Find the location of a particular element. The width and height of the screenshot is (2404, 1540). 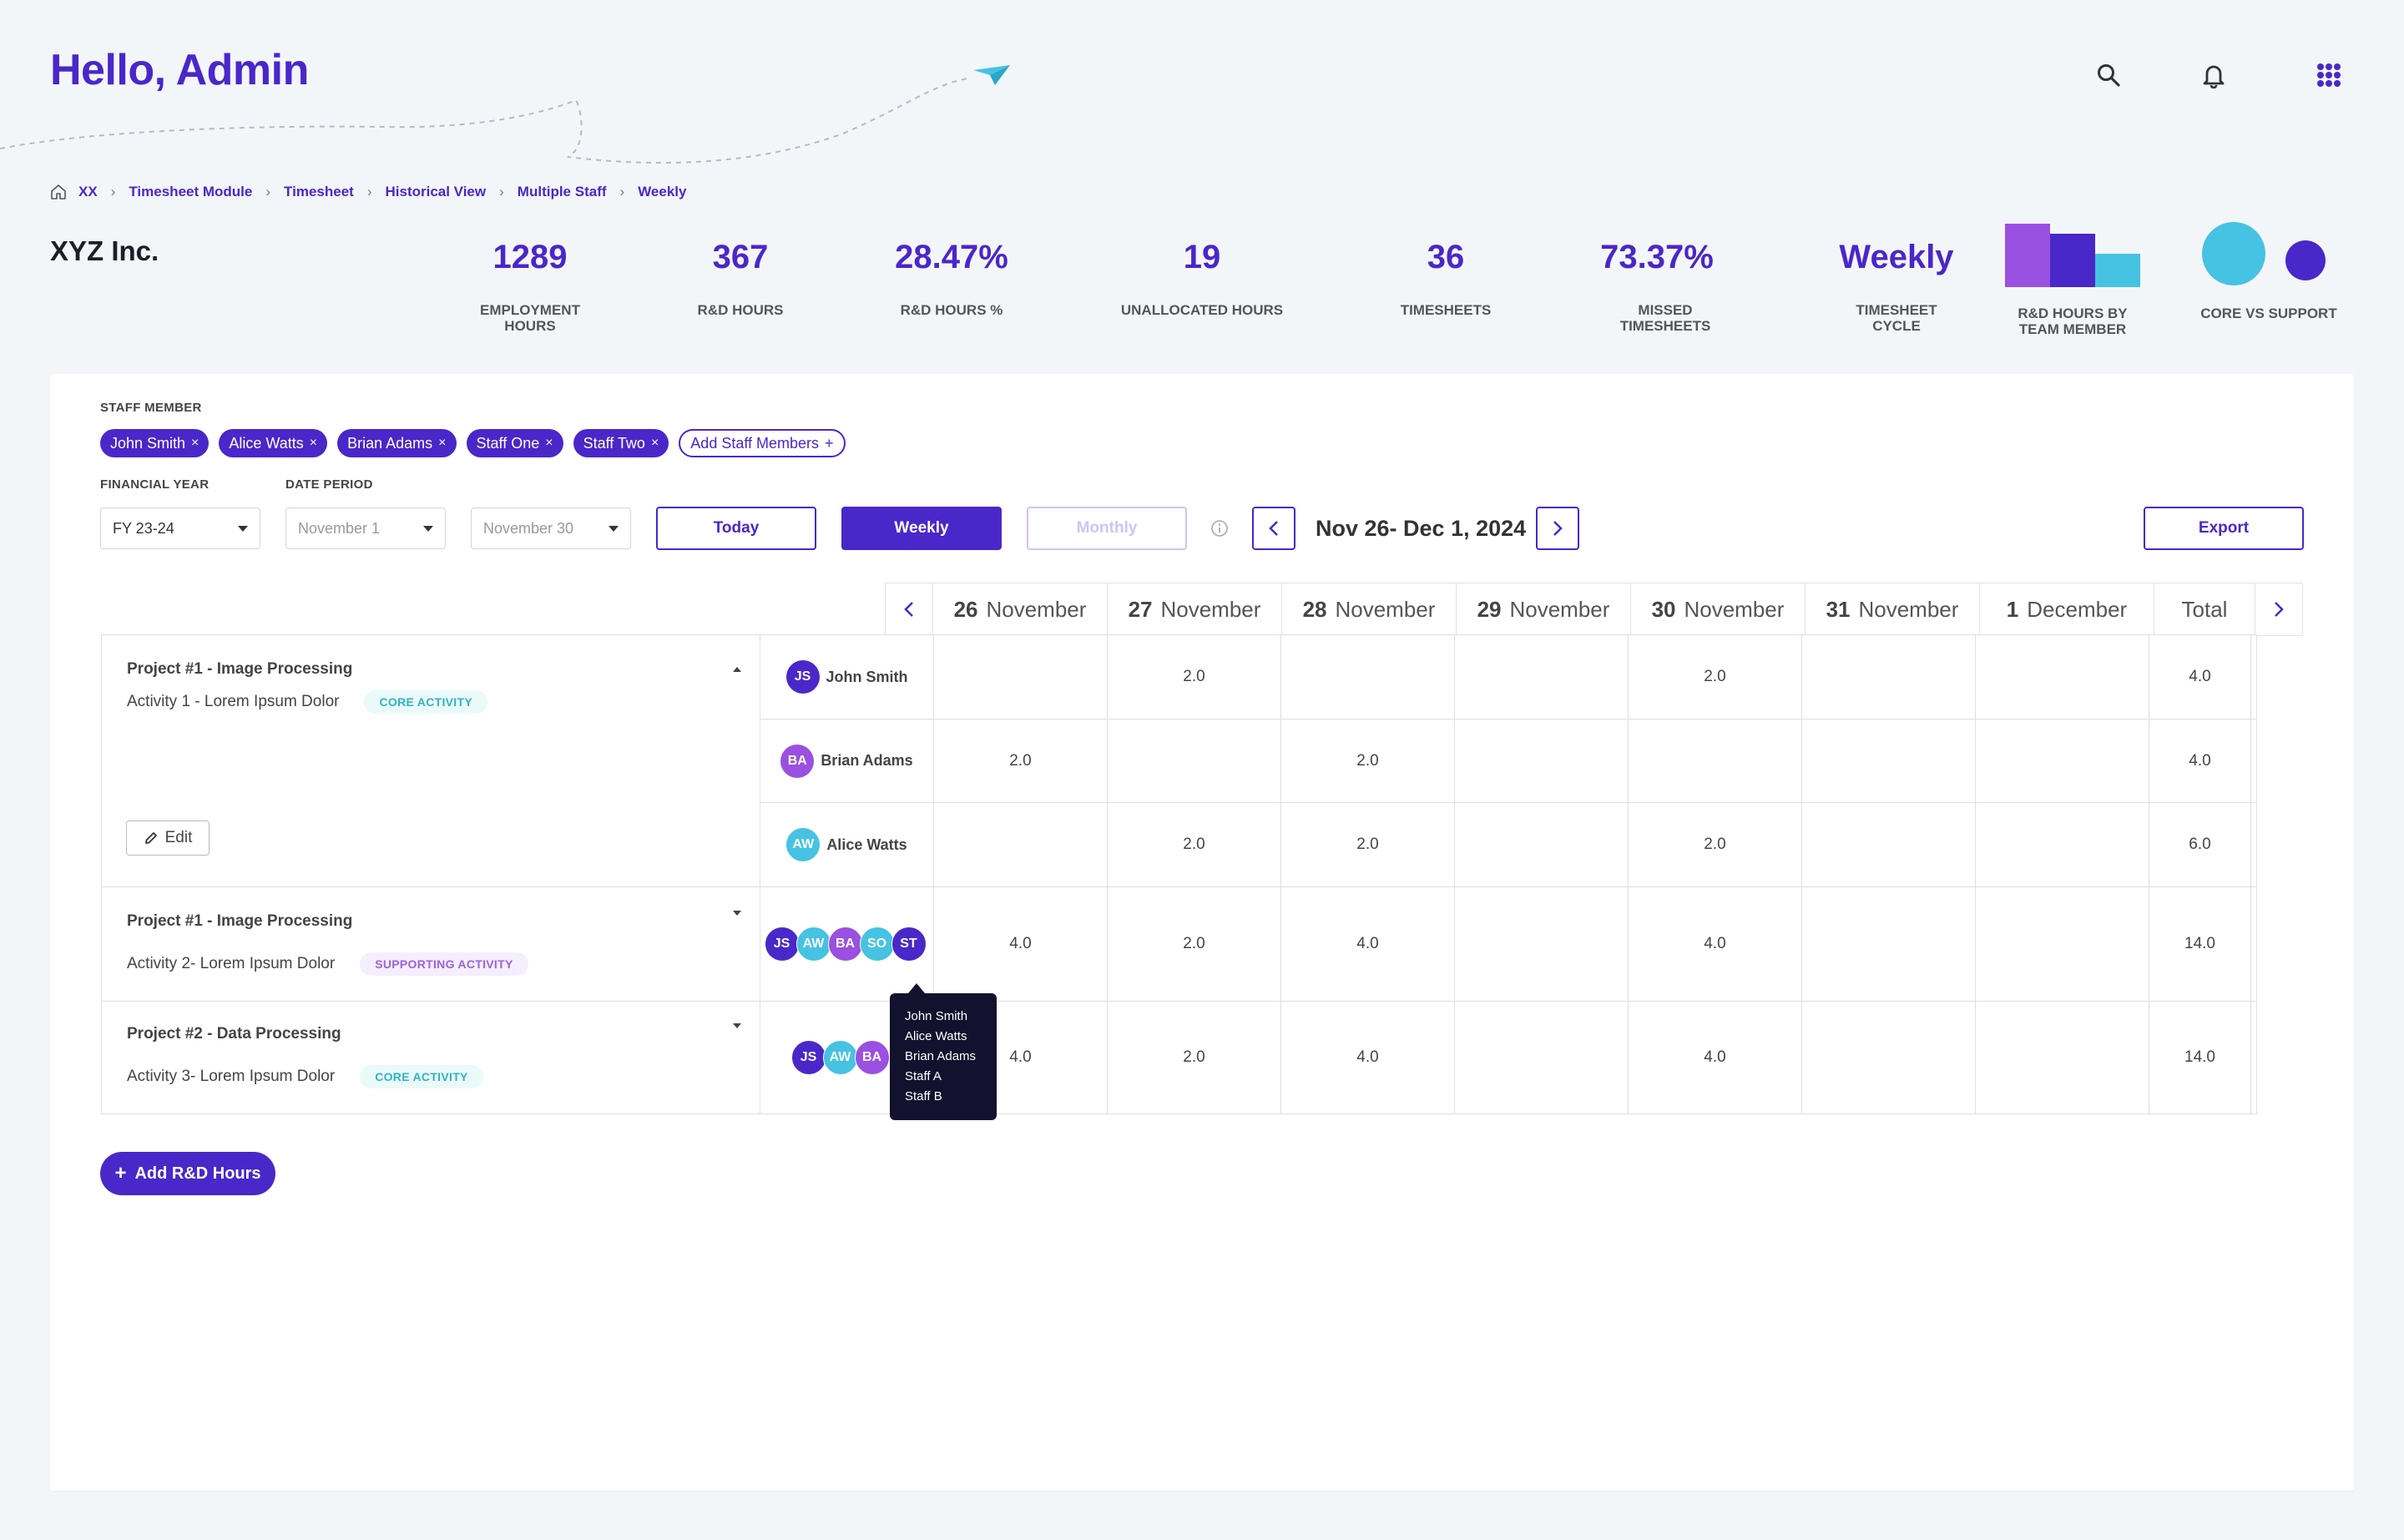

bell-icon is located at coordinates (2213, 75).